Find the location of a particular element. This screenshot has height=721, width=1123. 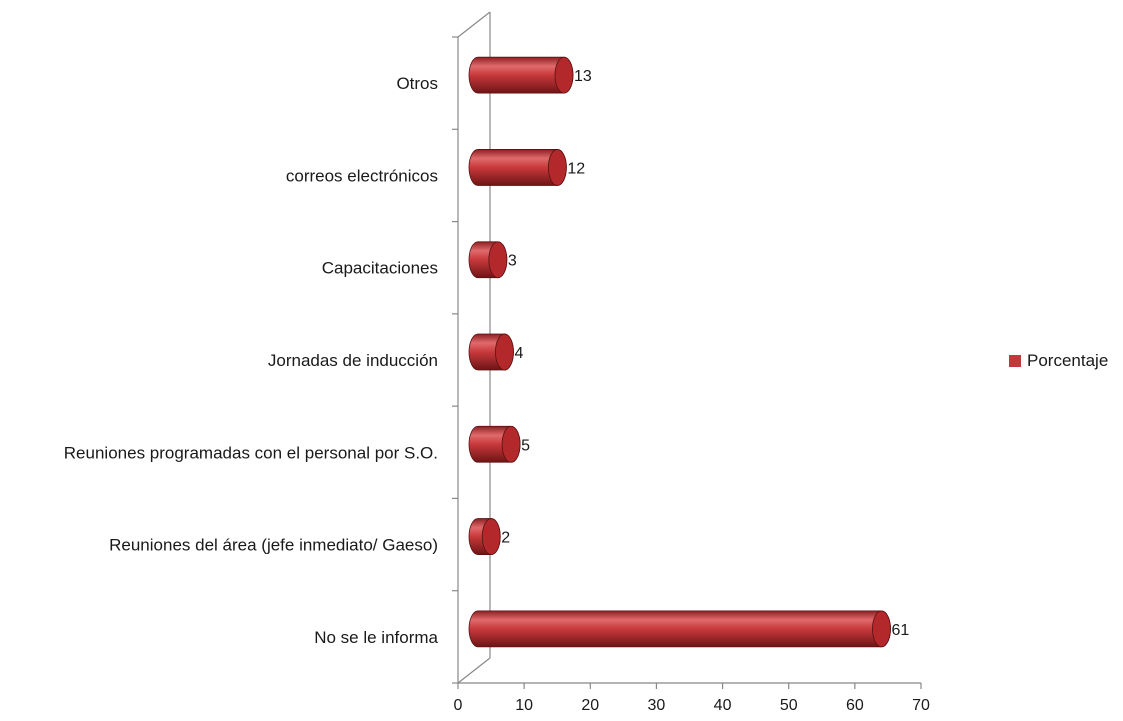

category-label: No se le informa is located at coordinates (376, 637).